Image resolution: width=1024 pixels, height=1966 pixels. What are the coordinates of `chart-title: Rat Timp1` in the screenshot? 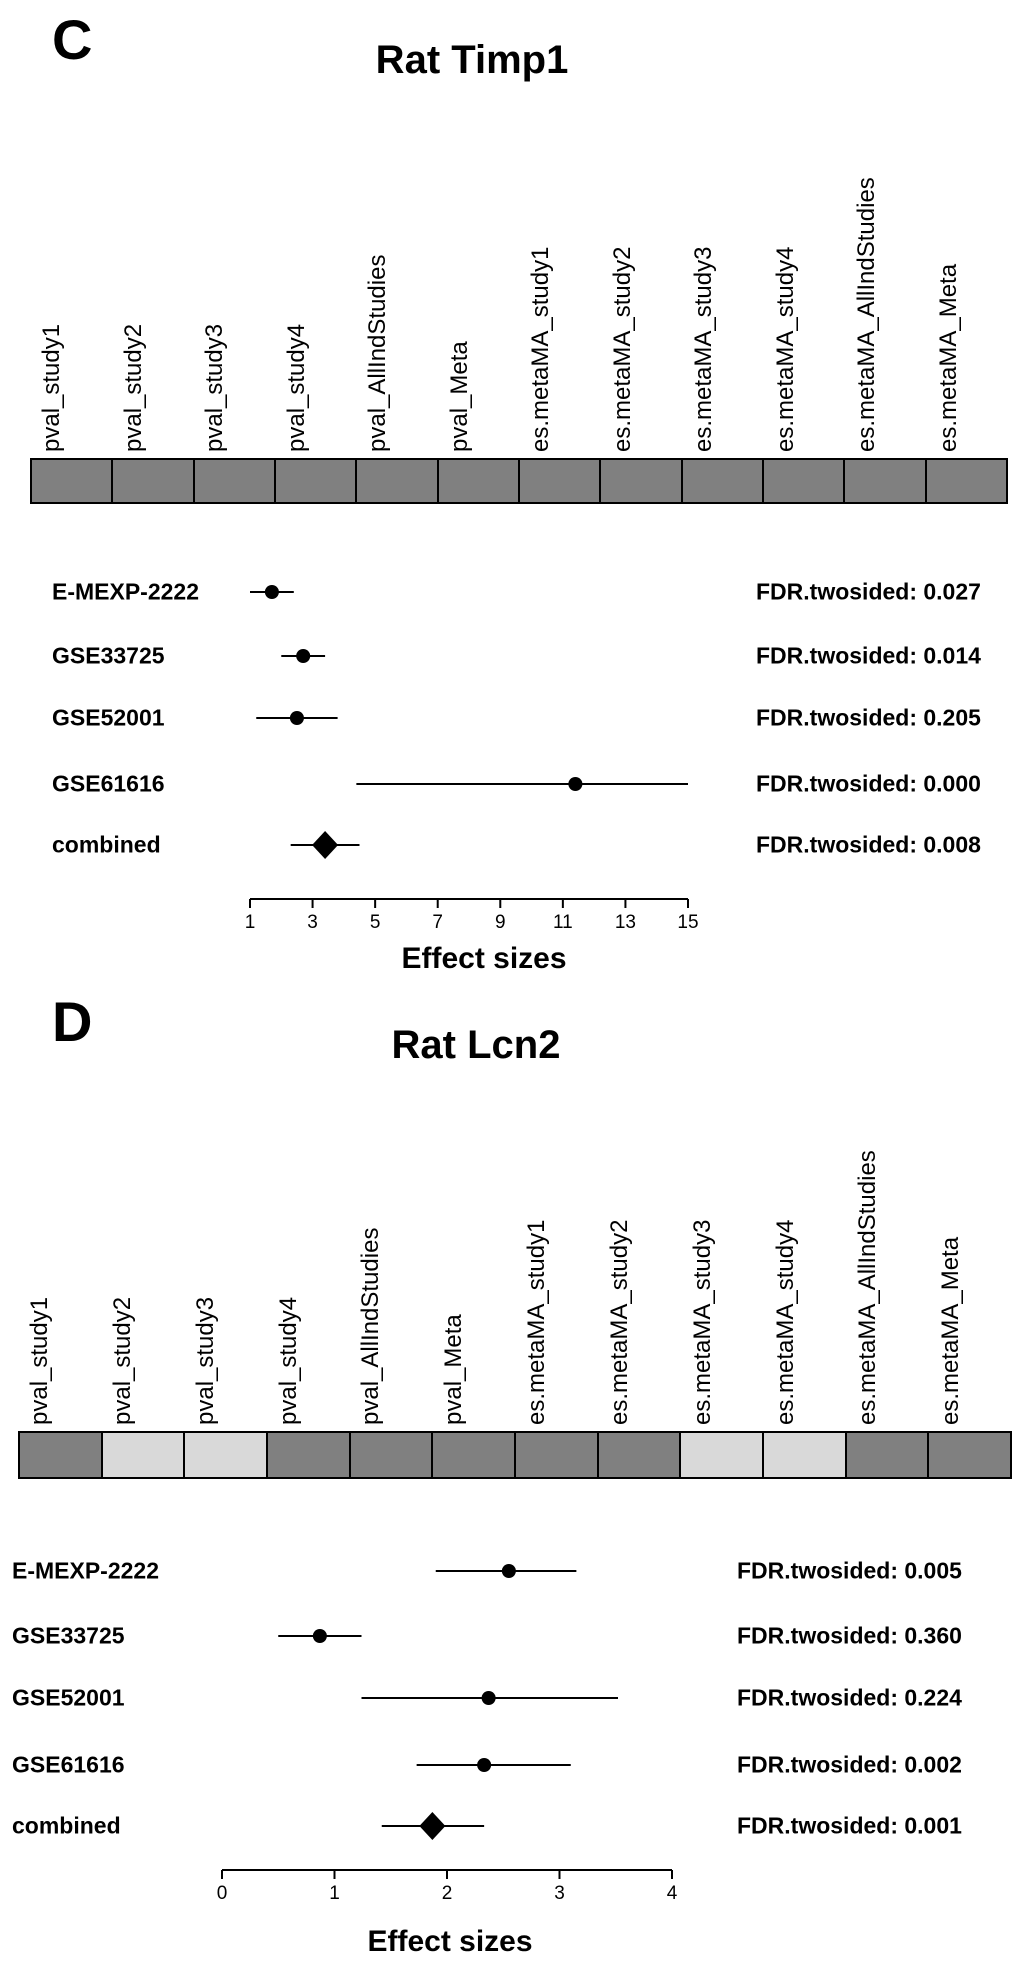 It's located at (472, 60).